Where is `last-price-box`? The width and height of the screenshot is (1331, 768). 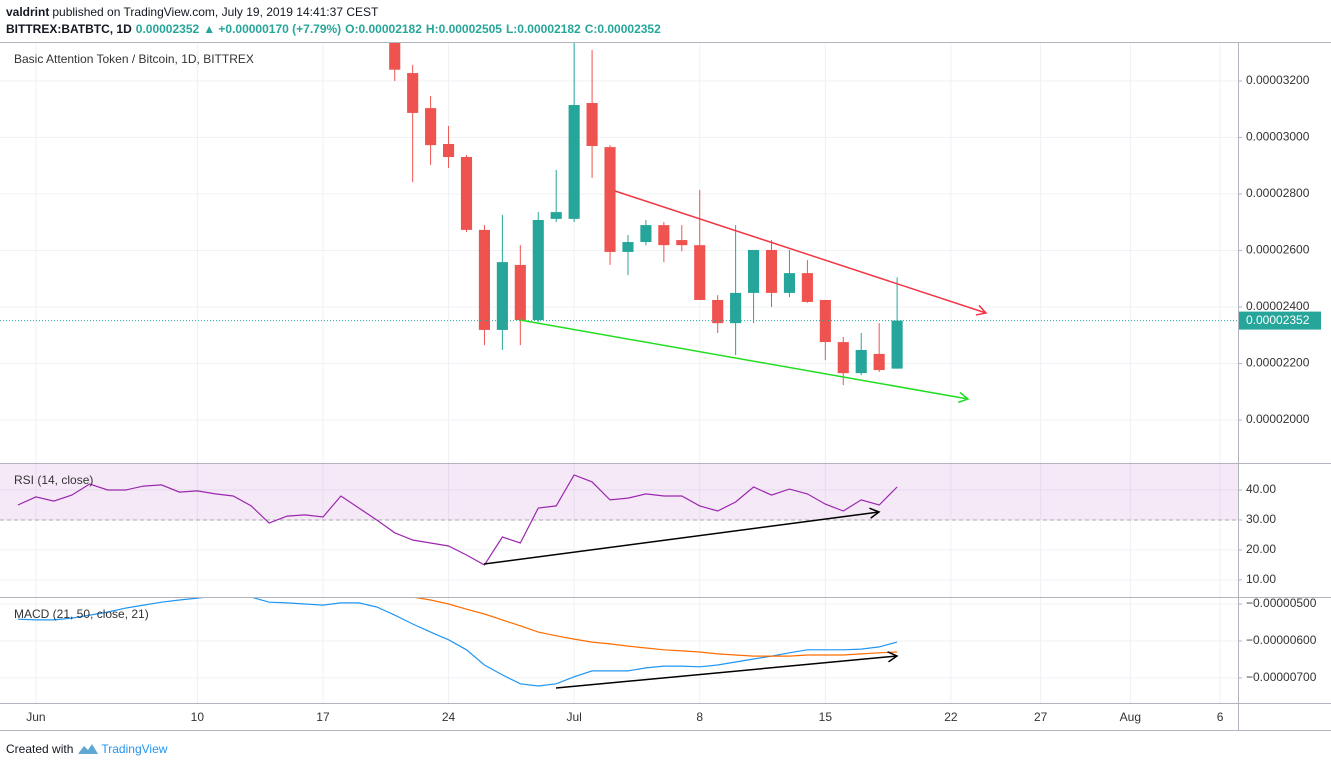
last-price-box is located at coordinates (1280, 320).